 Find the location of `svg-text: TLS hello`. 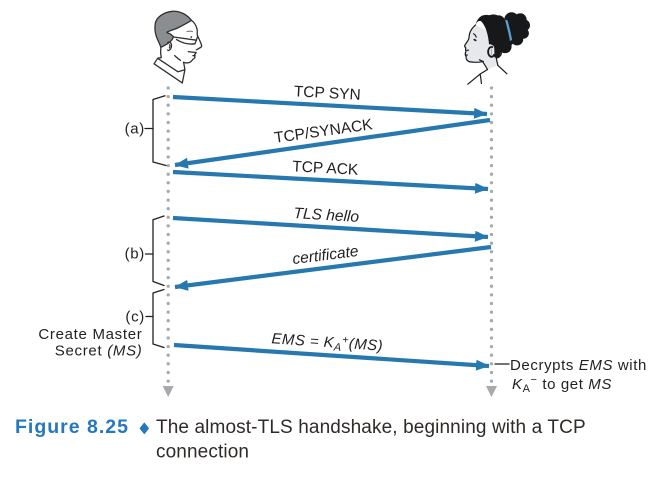

svg-text: TLS hello is located at coordinates (326, 215).